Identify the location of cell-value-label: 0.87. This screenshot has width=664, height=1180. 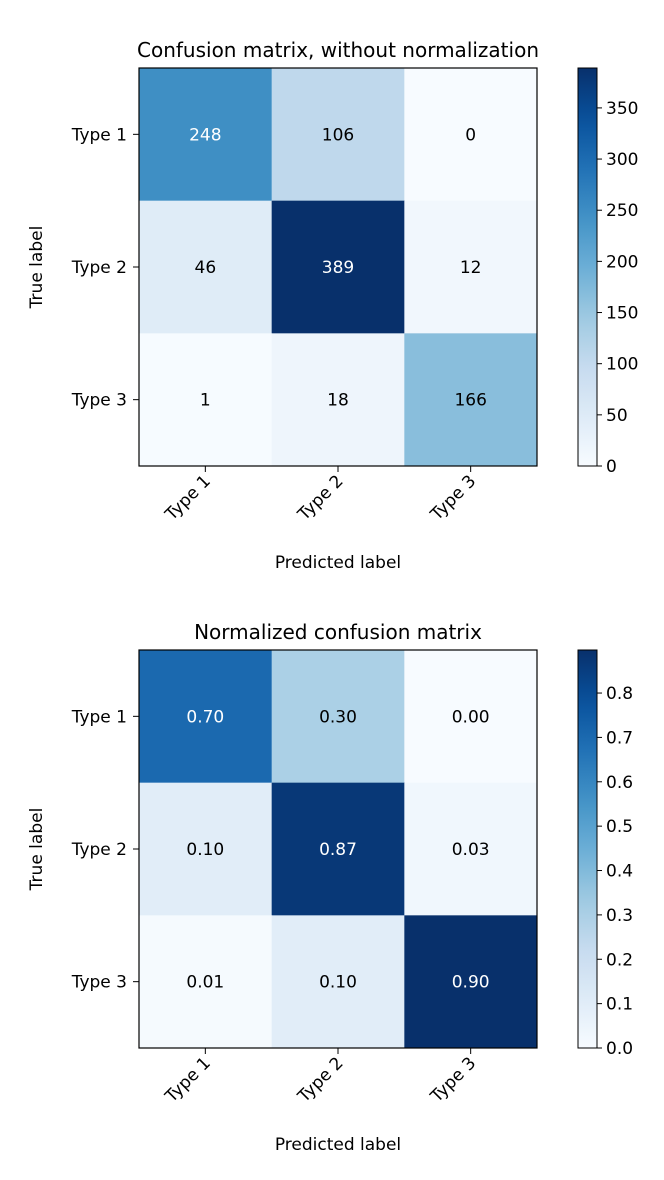
(338, 850).